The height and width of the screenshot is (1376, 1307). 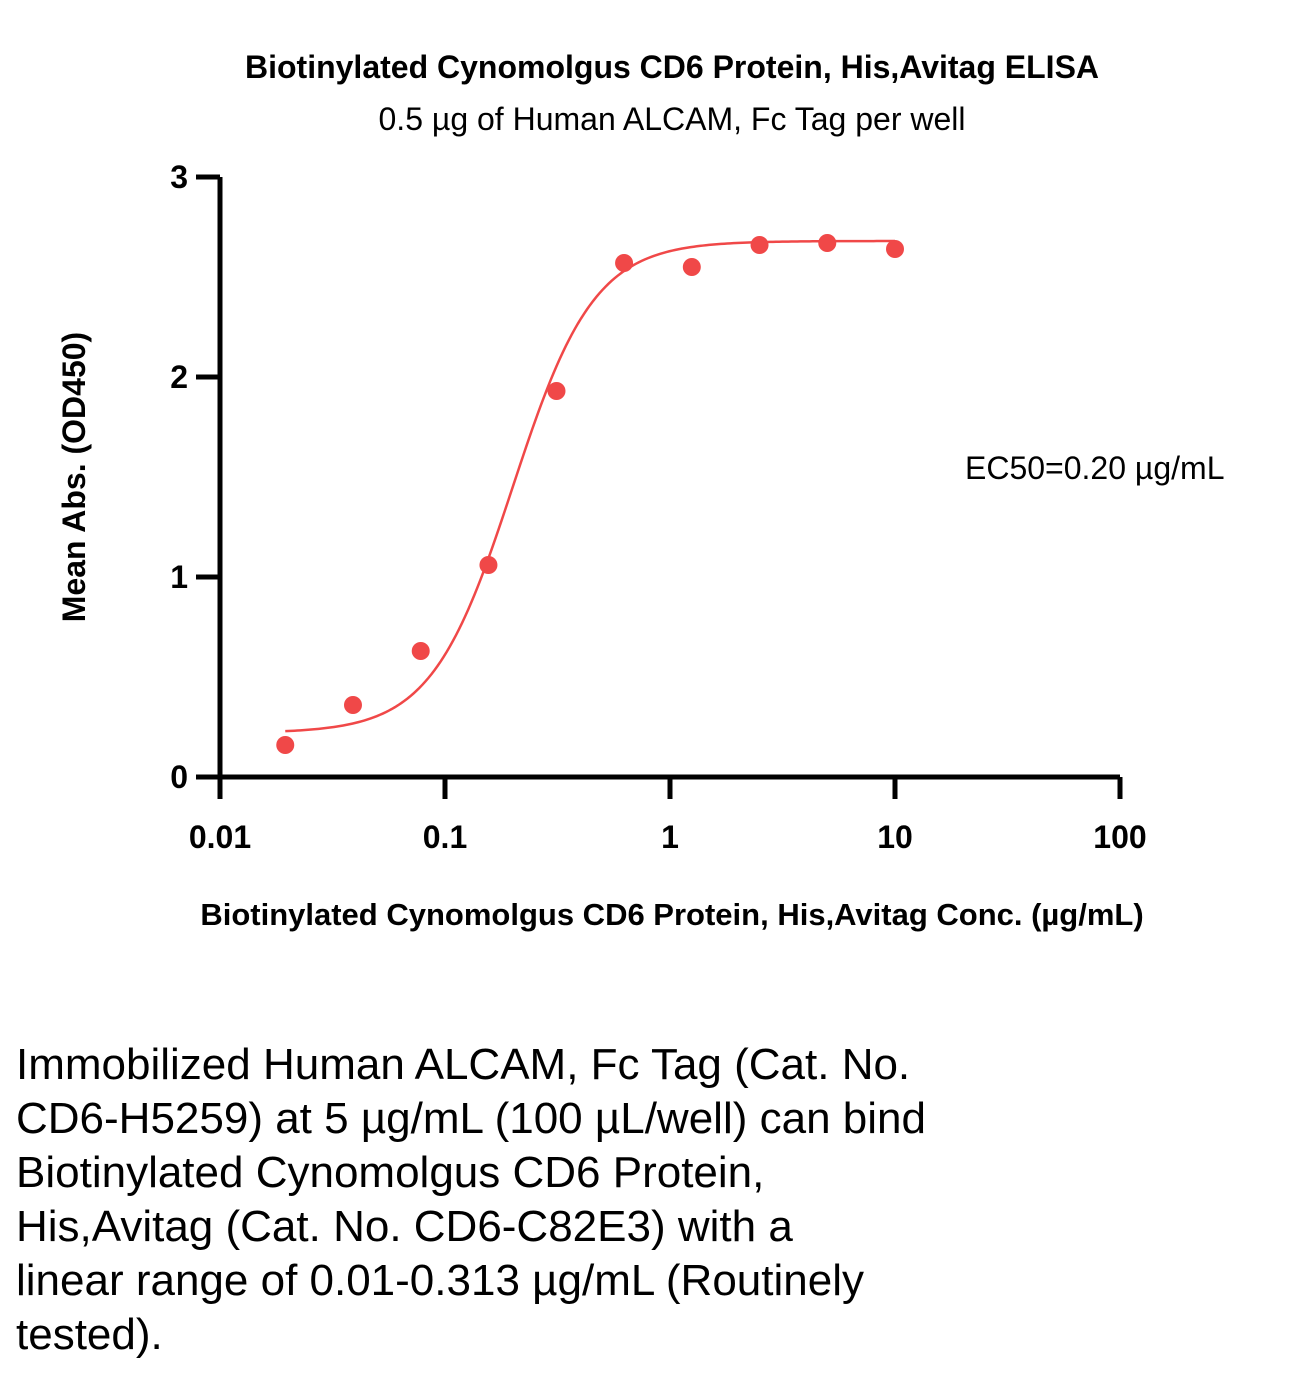 What do you see at coordinates (89, 1334) in the screenshot?
I see `caption-line: tested).` at bounding box center [89, 1334].